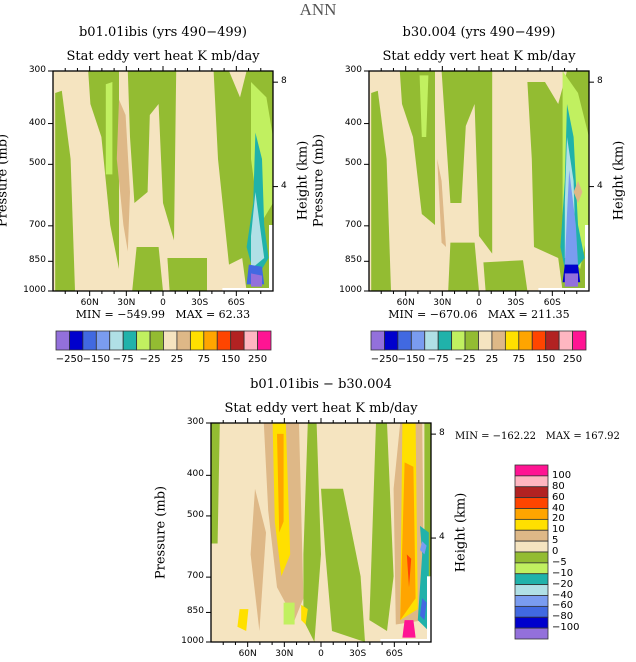 The image size is (636, 662). Describe the element at coordinates (562, 475) in the screenshot. I see `colorbar-label: 100` at that location.